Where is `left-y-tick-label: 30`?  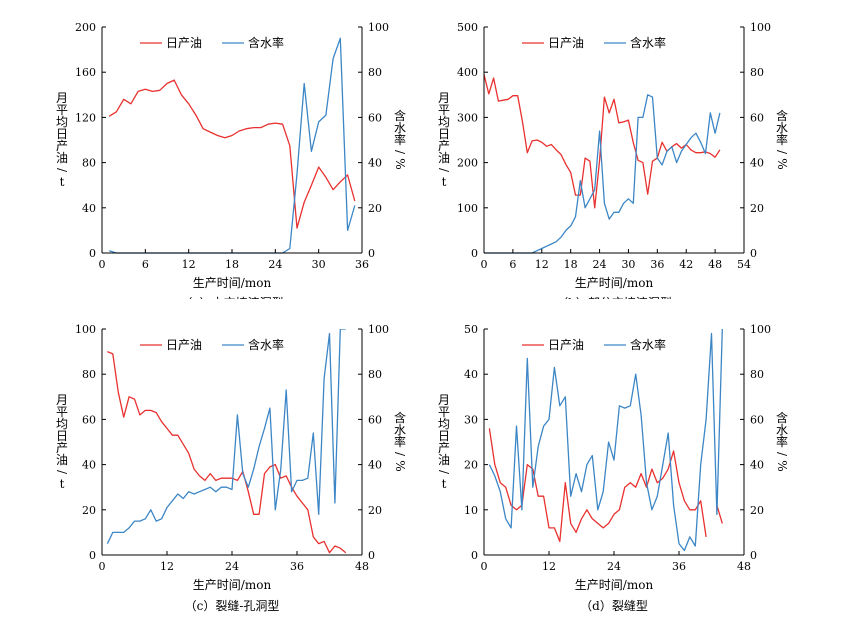 left-y-tick-label: 30 is located at coordinates (471, 419).